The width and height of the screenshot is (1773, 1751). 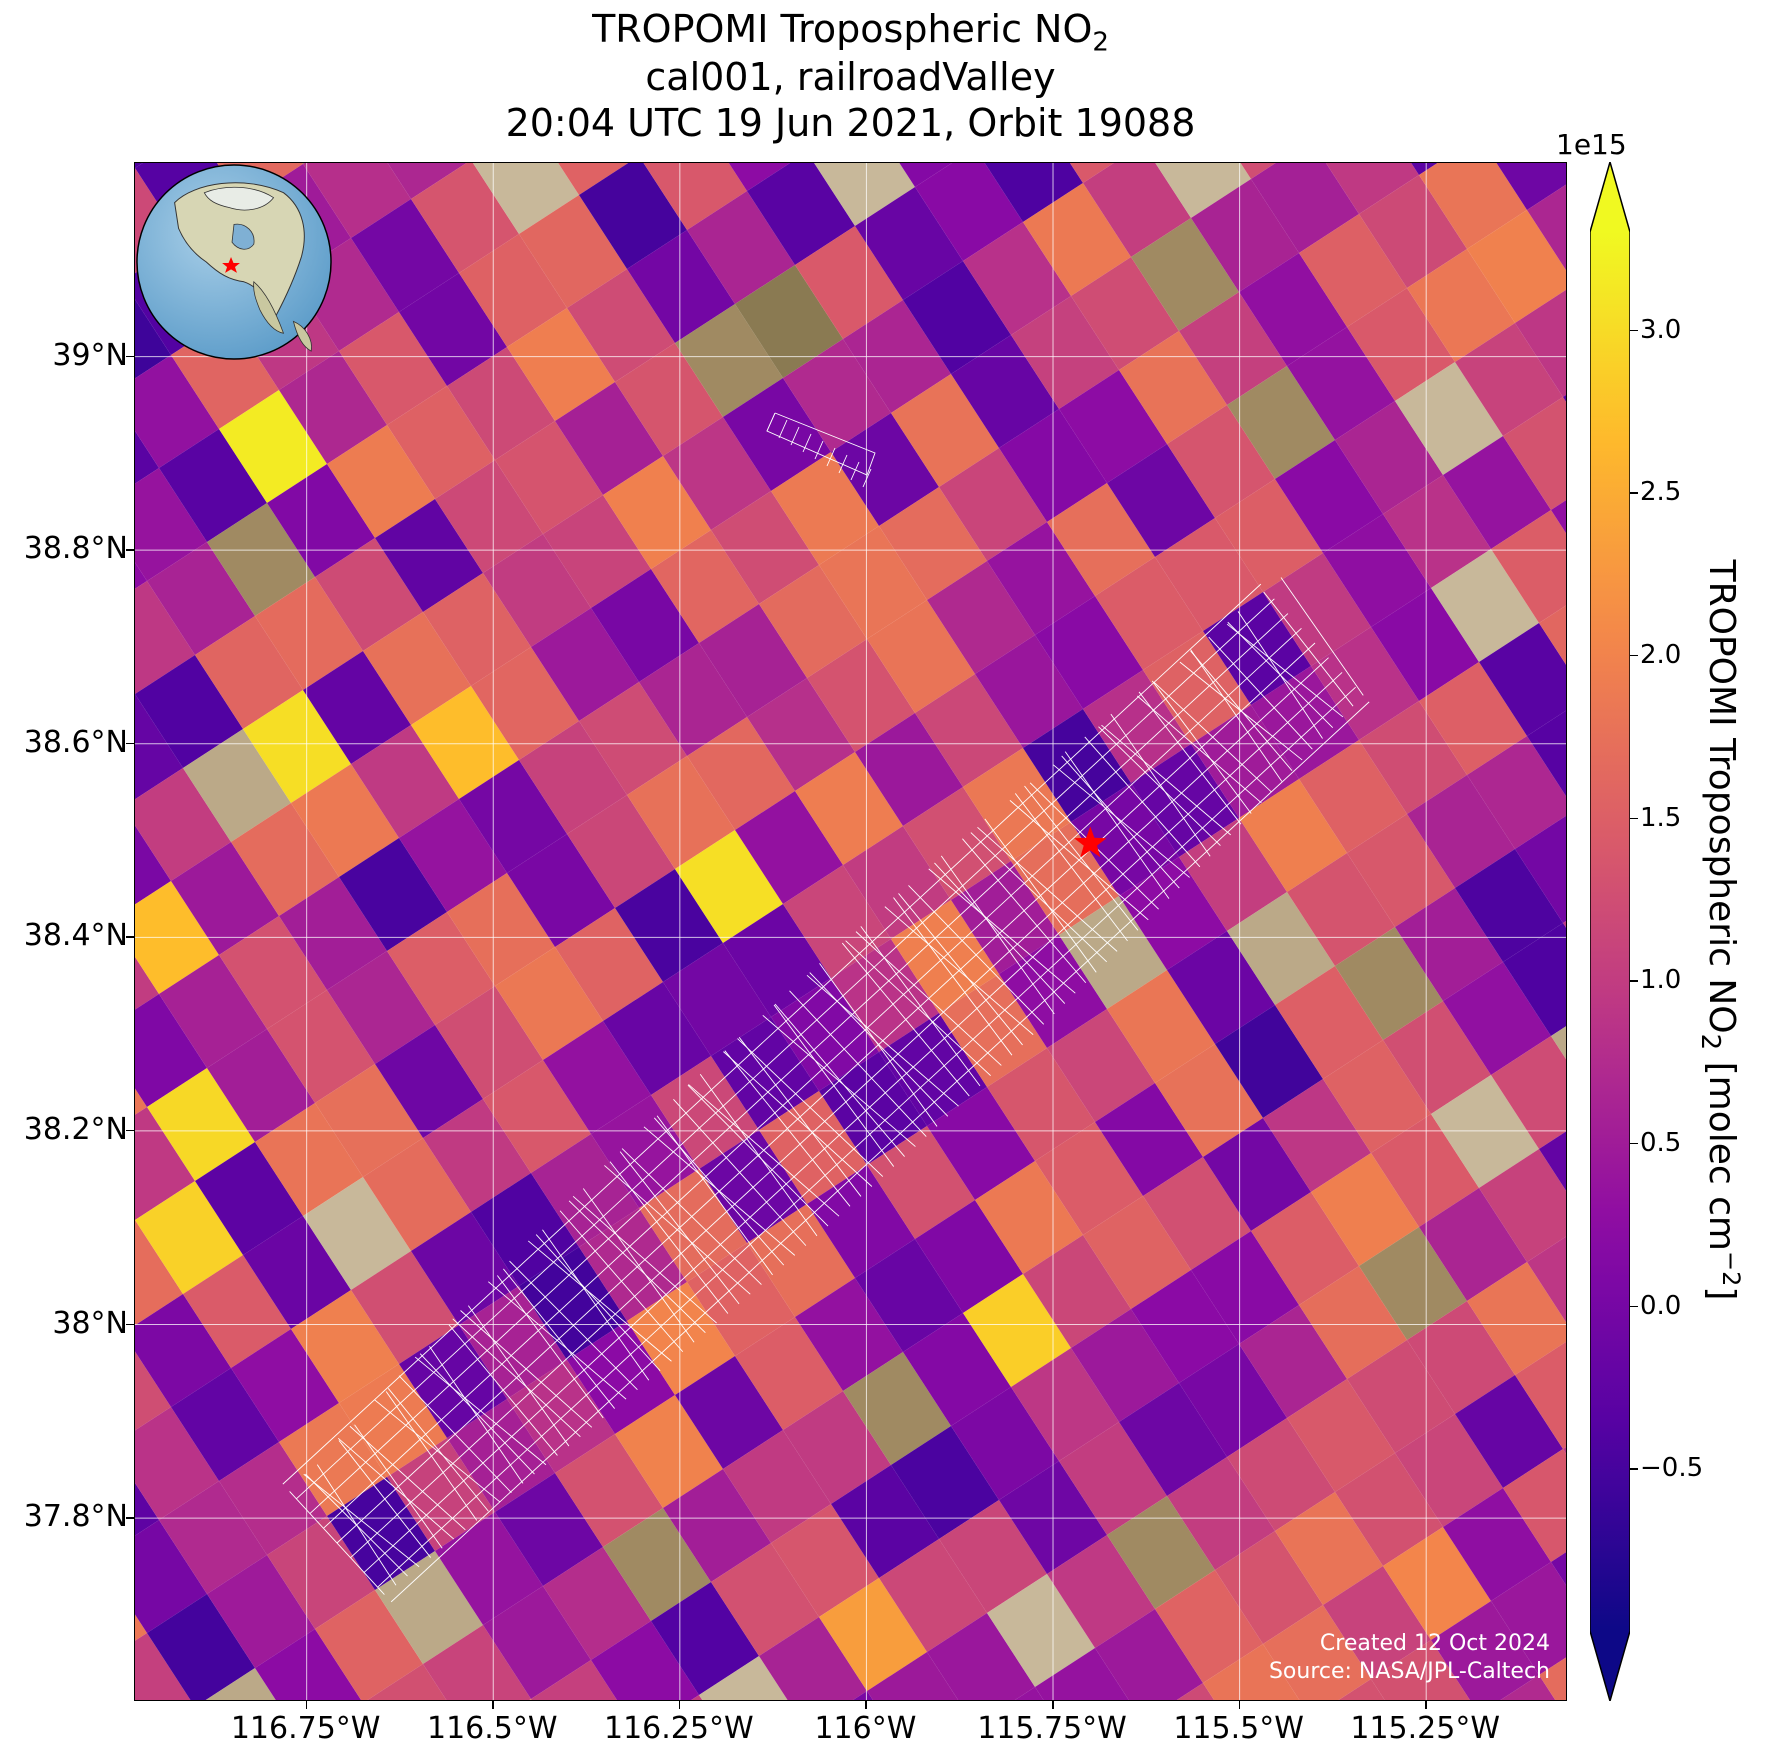 I want to click on colorbar-extend-min, so click(x=1610, y=1666).